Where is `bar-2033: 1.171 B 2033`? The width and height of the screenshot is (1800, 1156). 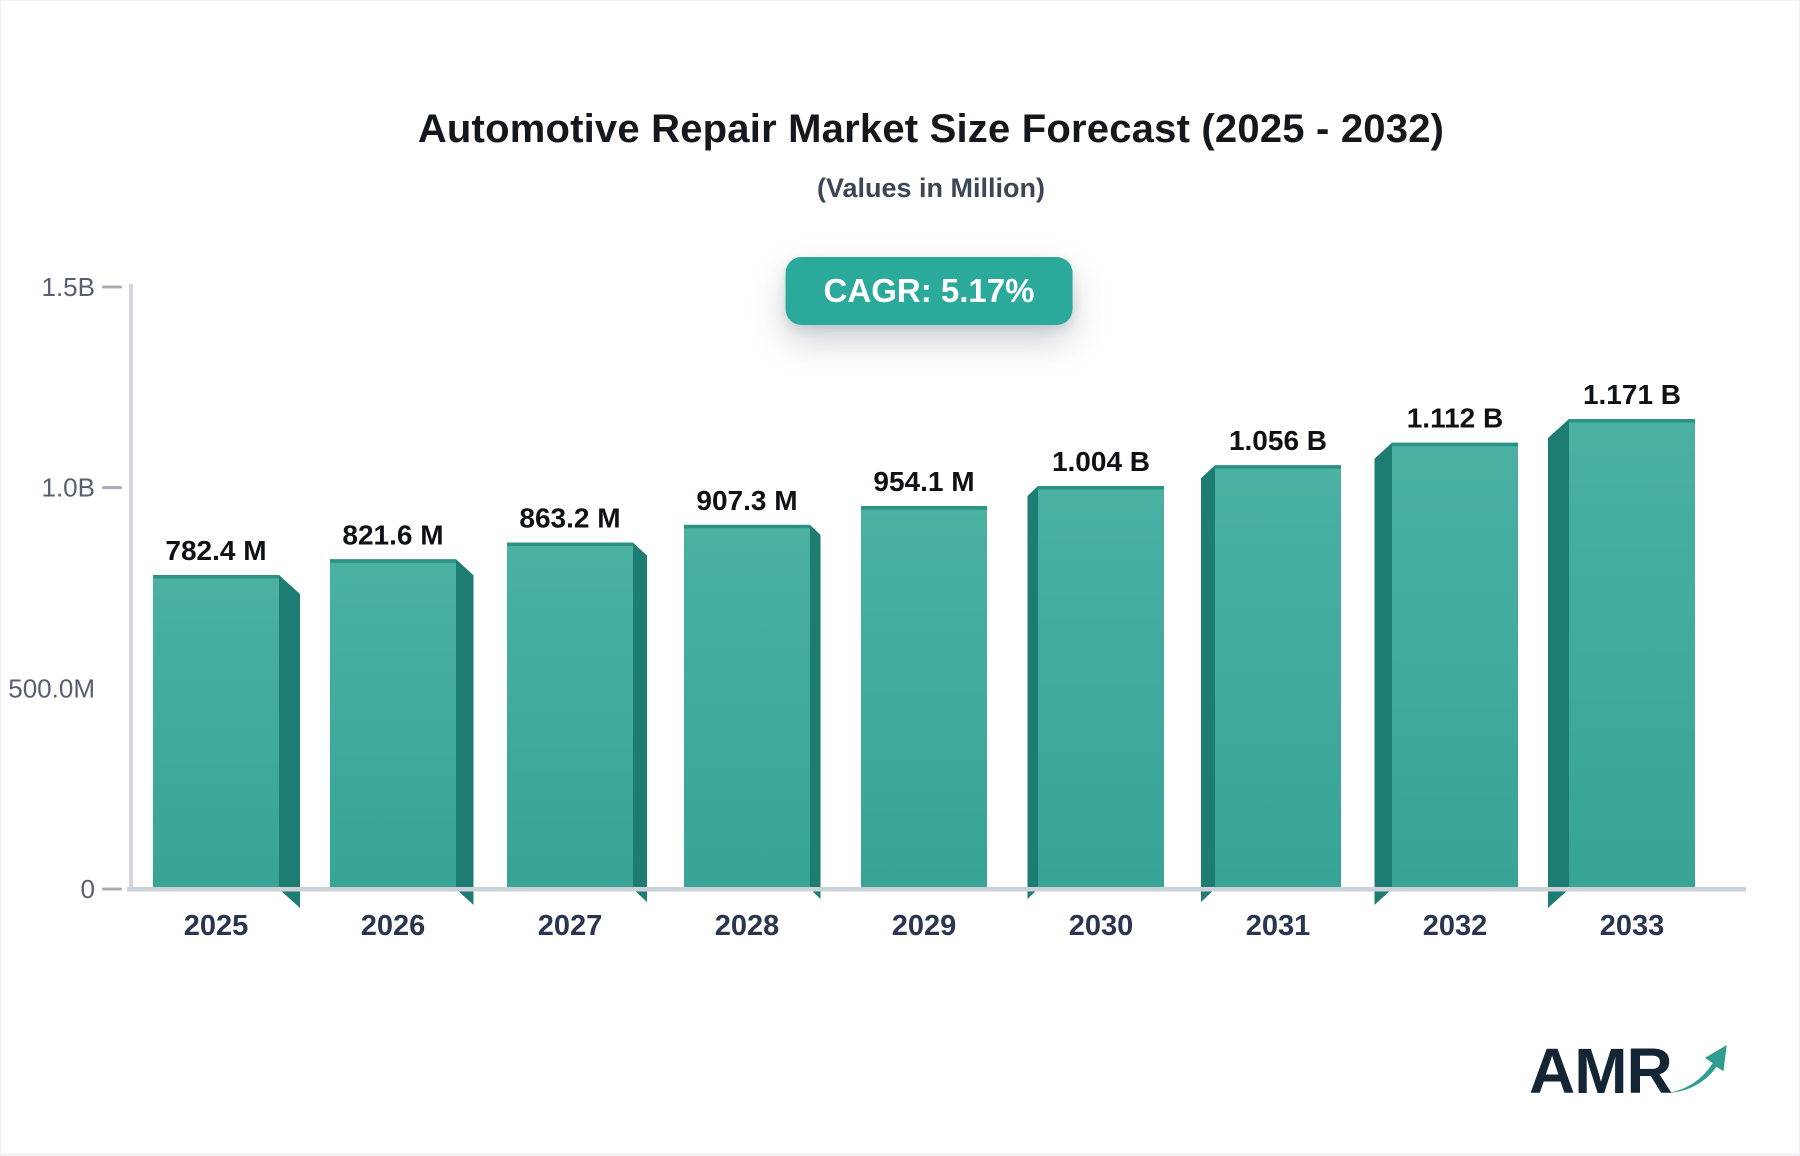 bar-2033: 1.171 B 2033 is located at coordinates (1621, 660).